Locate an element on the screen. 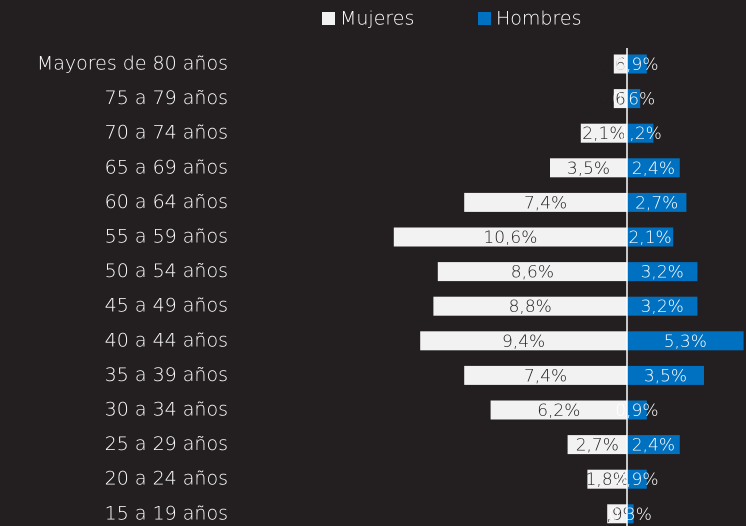 The image size is (746, 526). value-label: 5,3% is located at coordinates (685, 342).